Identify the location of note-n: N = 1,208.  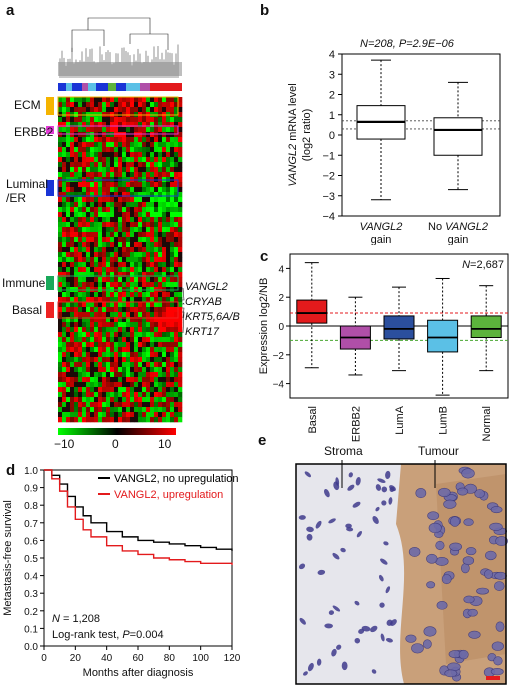
(76, 619).